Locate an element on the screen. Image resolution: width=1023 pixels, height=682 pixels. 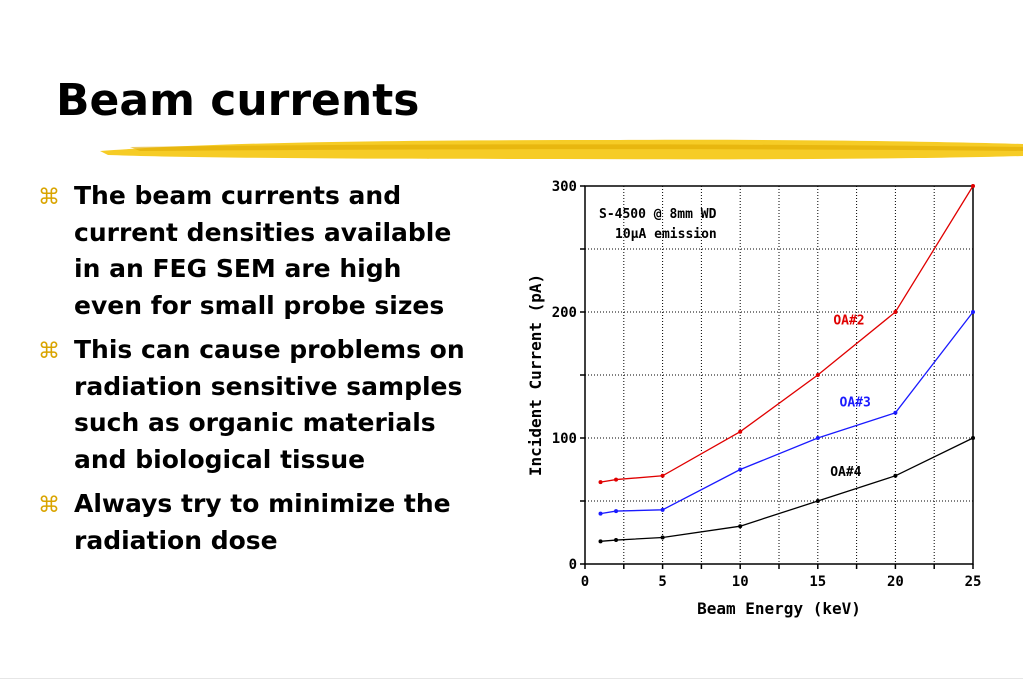
x-tick-label: 20 is located at coordinates (895, 582).